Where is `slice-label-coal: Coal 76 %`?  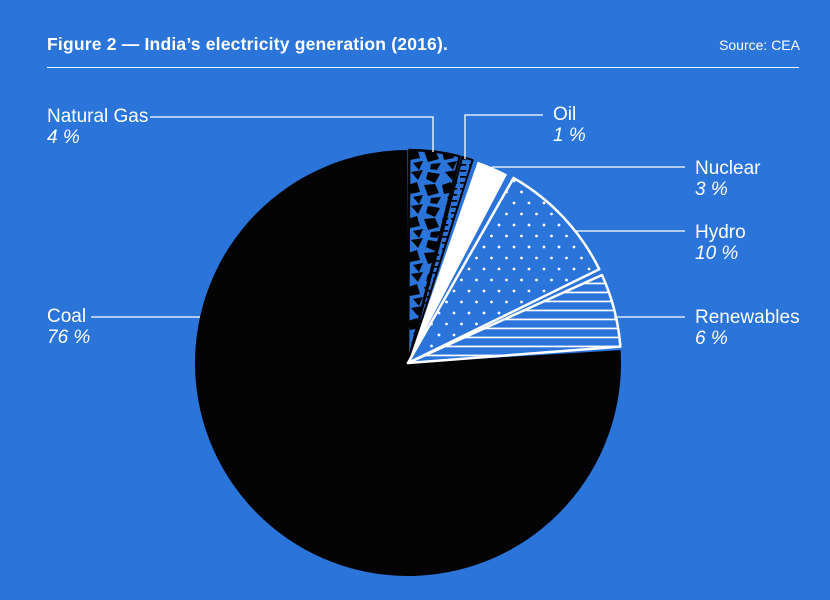
slice-label-coal: Coal 76 % is located at coordinates (68, 327).